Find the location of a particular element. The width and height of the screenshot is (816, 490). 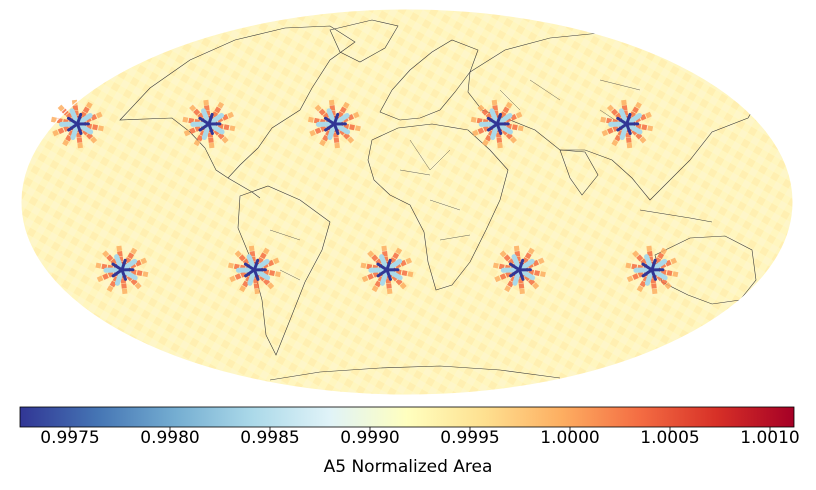

colorbar-bar is located at coordinates (407, 417).